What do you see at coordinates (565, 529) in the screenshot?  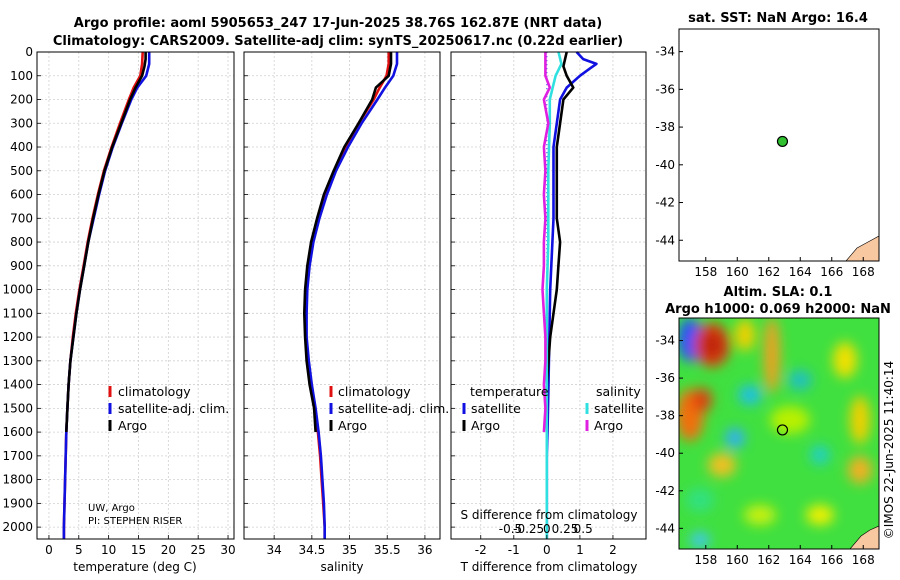 I see `s-diff-tick-label: 0.25` at bounding box center [565, 529].